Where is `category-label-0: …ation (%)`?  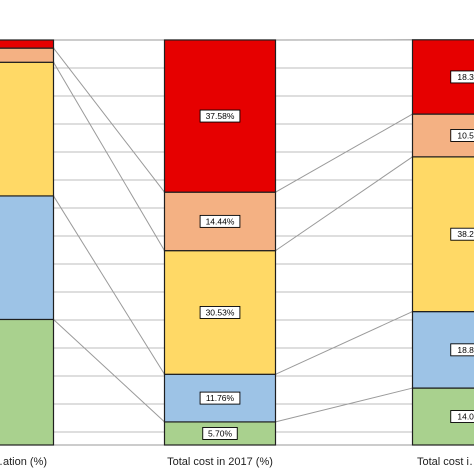
category-label-0: …ation (%) is located at coordinates (23, 462).